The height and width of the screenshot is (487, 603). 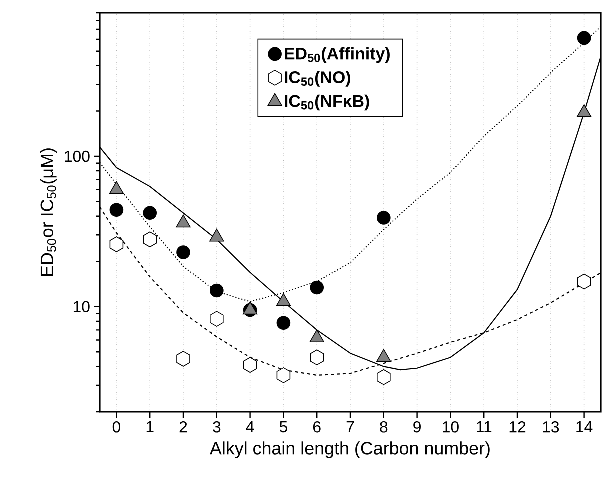 What do you see at coordinates (250, 426) in the screenshot?
I see `x-tick-label: 4` at bounding box center [250, 426].